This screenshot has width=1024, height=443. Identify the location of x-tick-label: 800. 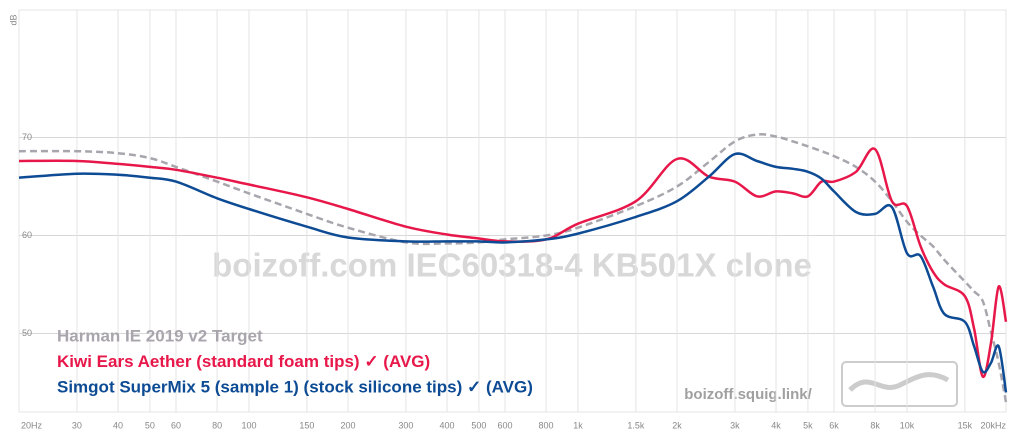
(546, 425).